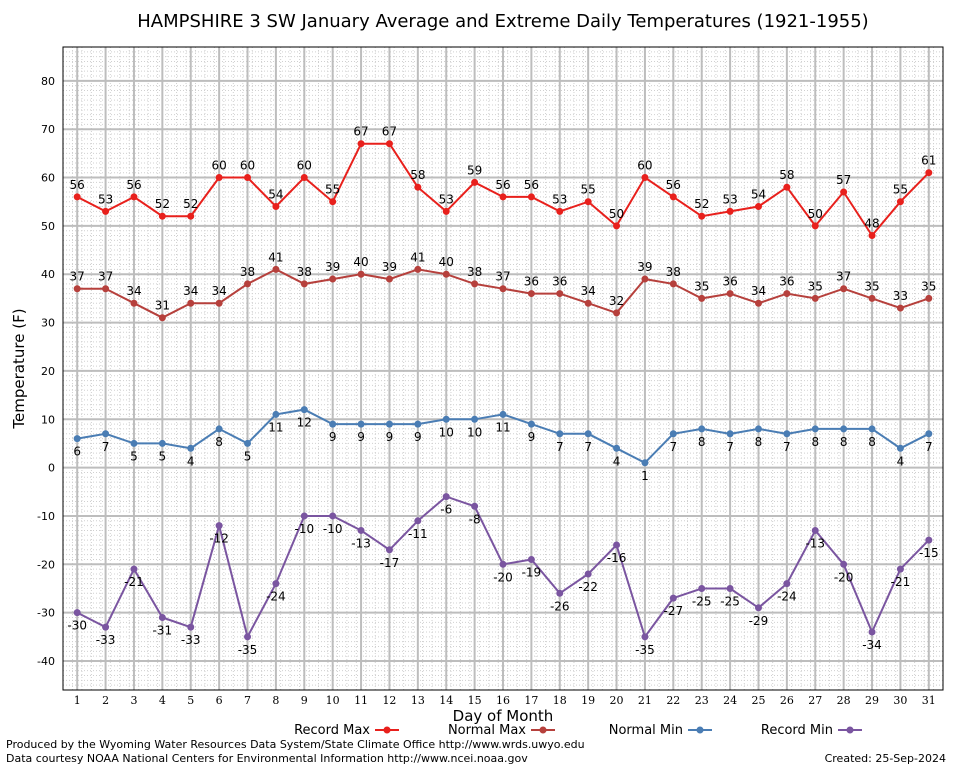 The image size is (954, 768). I want to click on legend-label-normal-max: Normal Max, so click(487, 730).